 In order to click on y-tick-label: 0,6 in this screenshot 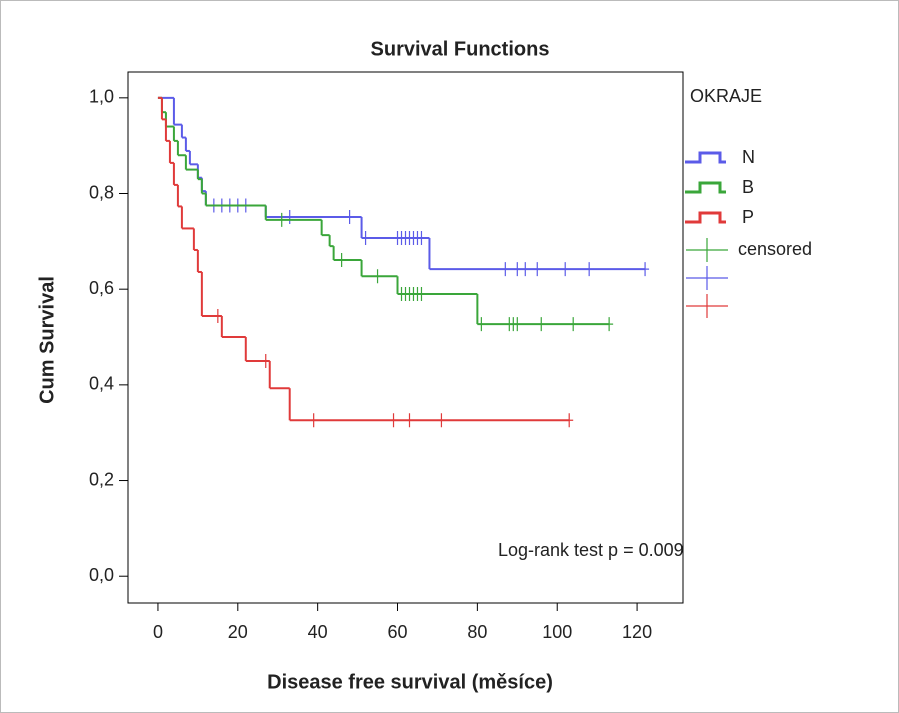, I will do `click(101, 288)`.